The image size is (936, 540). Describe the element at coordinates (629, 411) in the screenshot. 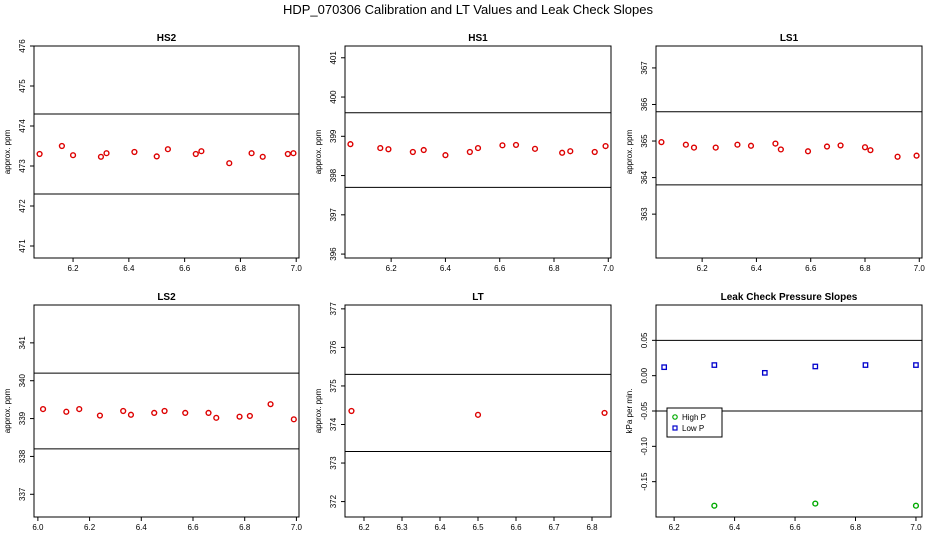

I see `y-axis-label-leak: kPa per min.` at that location.